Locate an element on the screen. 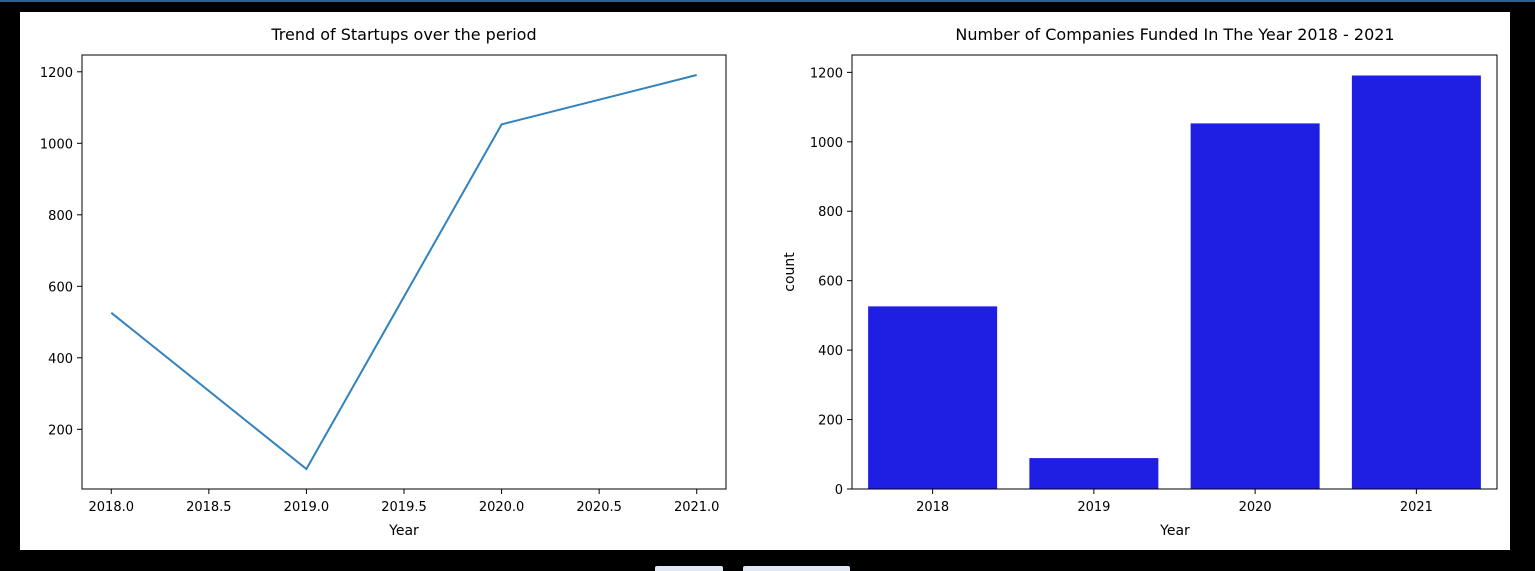 This screenshot has height=571, width=1535. line-chart-x-tick-label: 2019.0 is located at coordinates (307, 507).